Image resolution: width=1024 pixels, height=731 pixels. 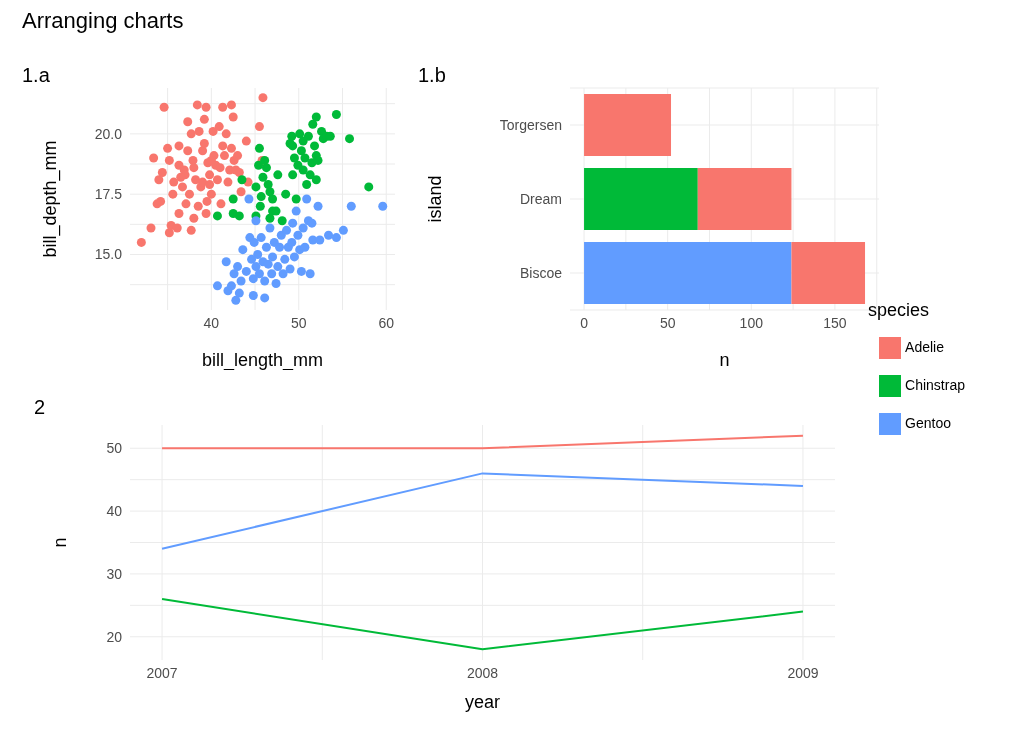 I want to click on x-tick-label: 2007, so click(x=162, y=672).